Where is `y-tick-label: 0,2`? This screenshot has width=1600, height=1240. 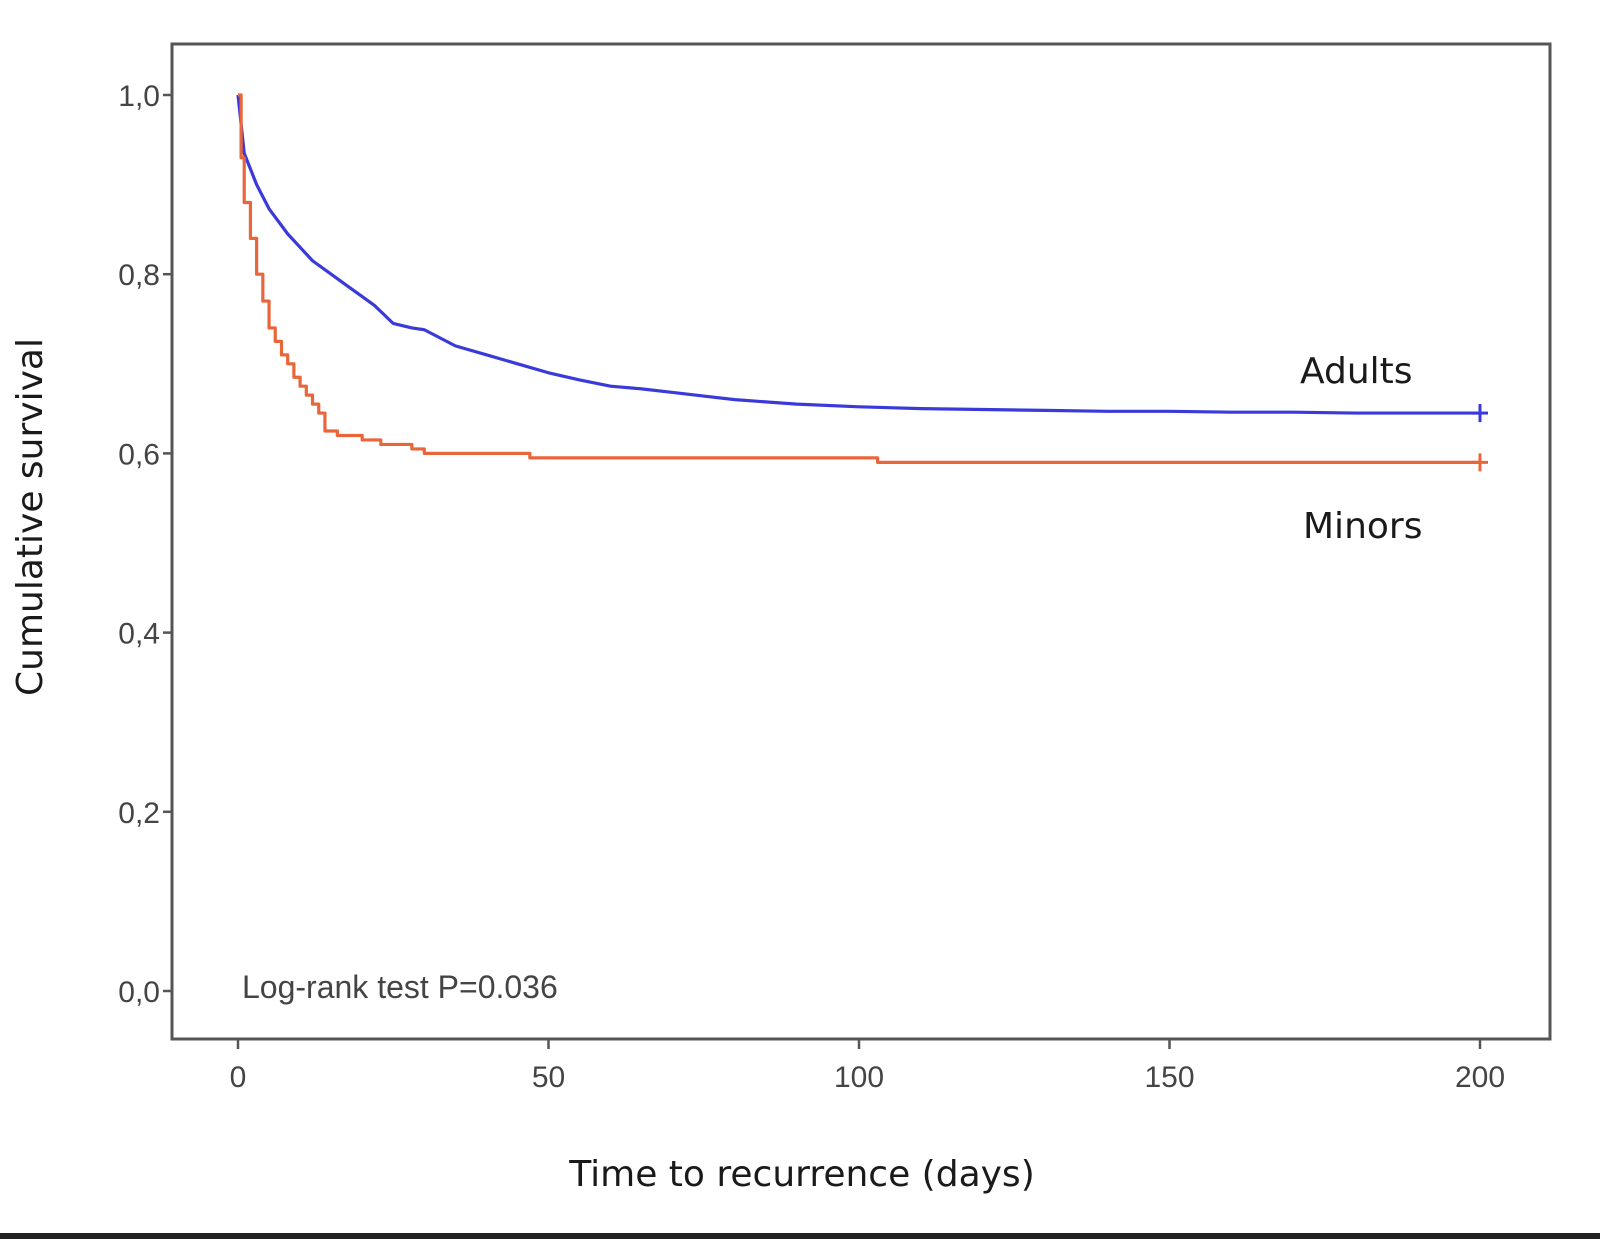 y-tick-label: 0,2 is located at coordinates (139, 813).